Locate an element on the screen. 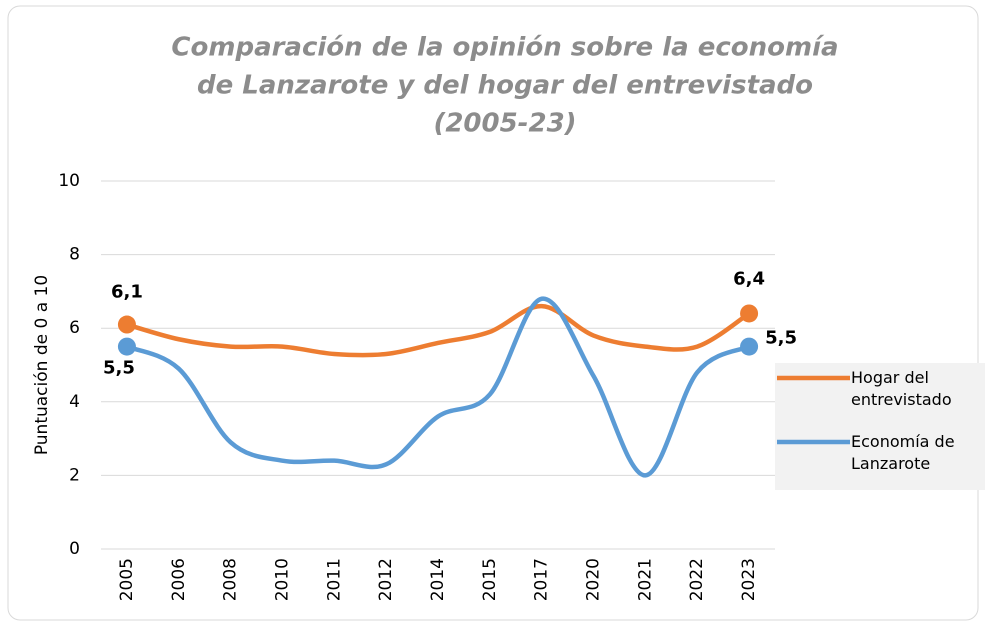 This screenshot has height=626, width=987. x-tick-label: 2015 is located at coordinates (490, 579).